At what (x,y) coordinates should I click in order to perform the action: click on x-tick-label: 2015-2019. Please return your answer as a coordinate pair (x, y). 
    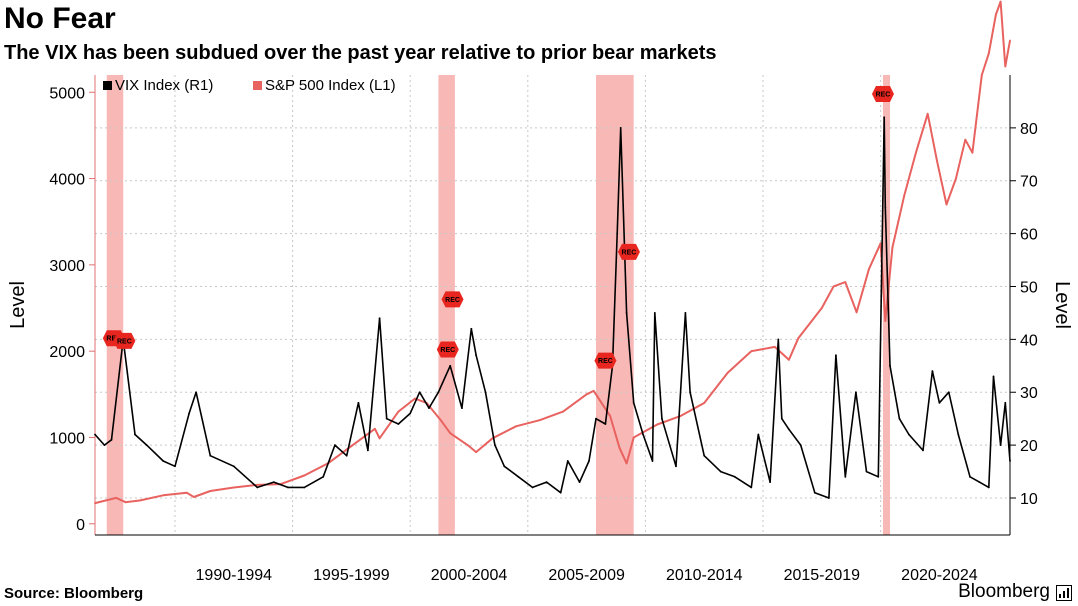
    Looking at the image, I should click on (822, 575).